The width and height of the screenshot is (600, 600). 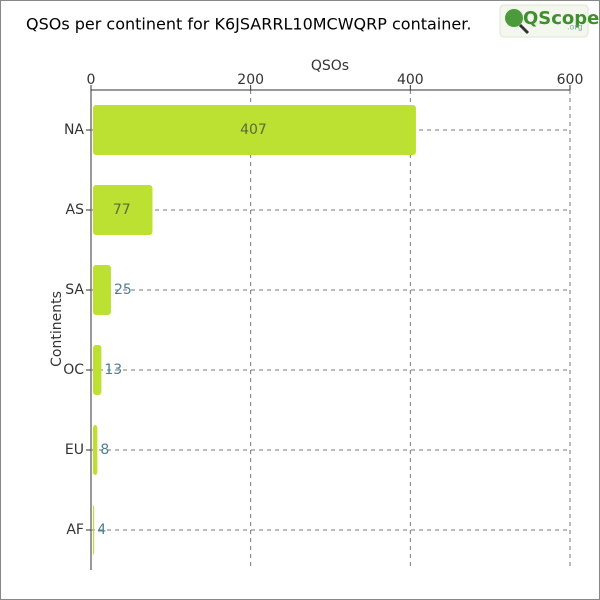 I want to click on y-tick-label: EU, so click(x=74, y=450).